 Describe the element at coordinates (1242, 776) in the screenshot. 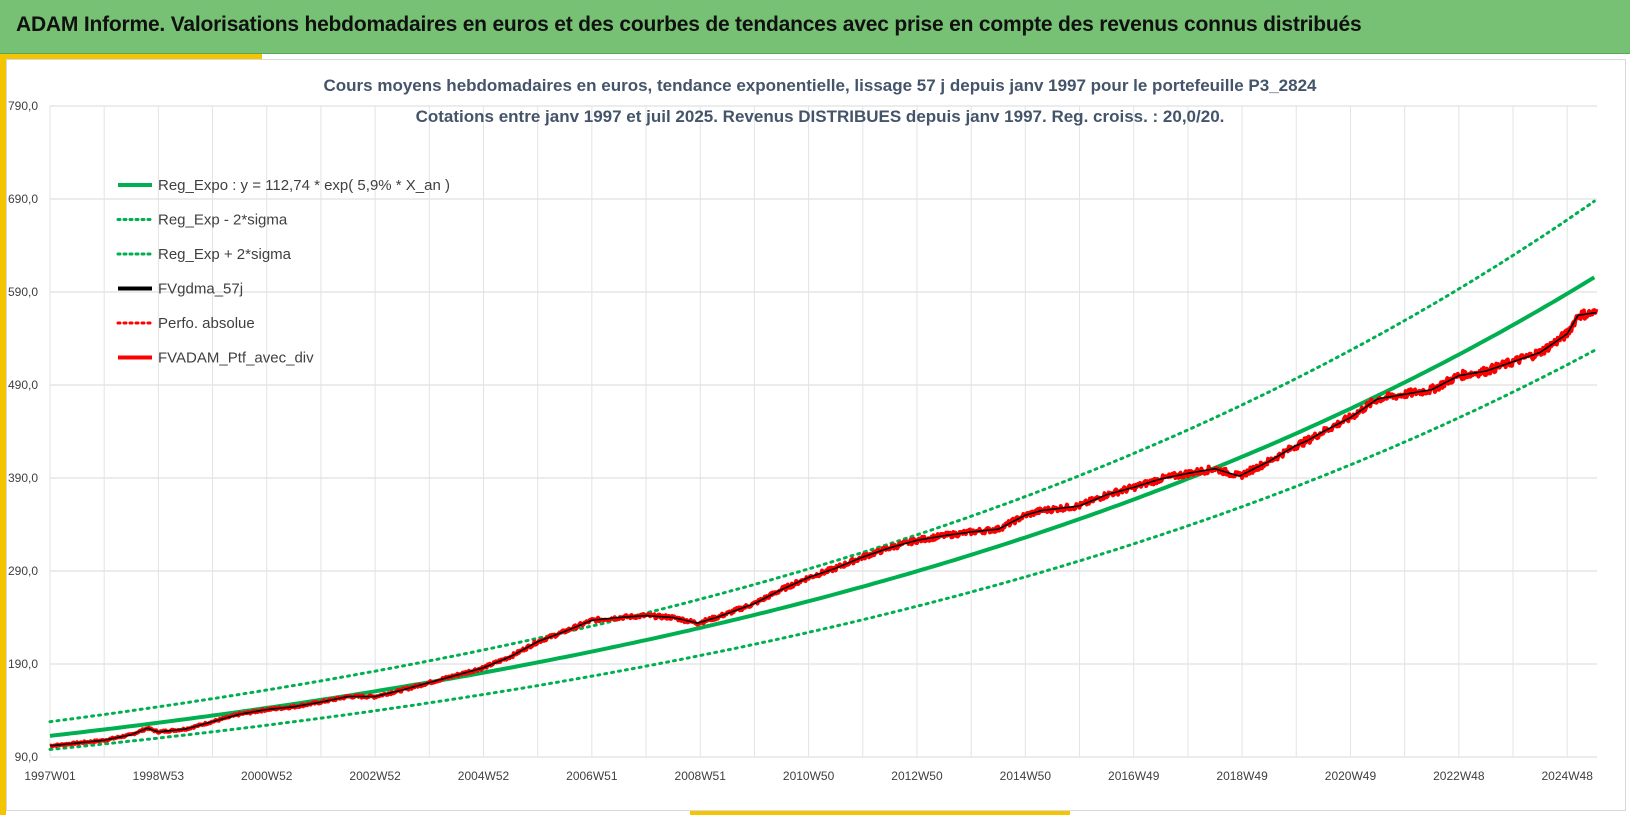

I see `x-tick-label: 2018W49` at that location.